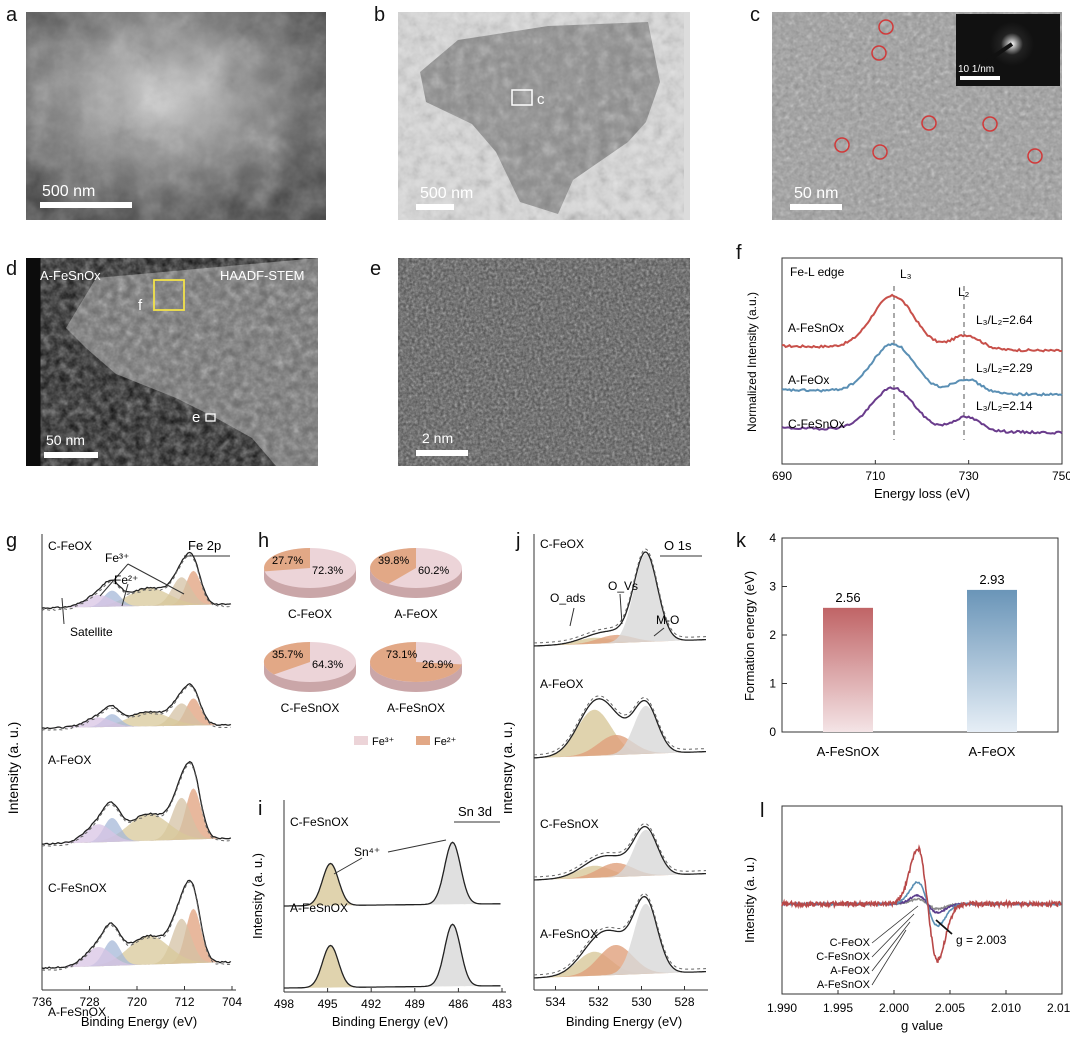 This screenshot has height=1050, width=1080. What do you see at coordinates (446, 193) in the screenshot?
I see `scale-label: 500 nm` at bounding box center [446, 193].